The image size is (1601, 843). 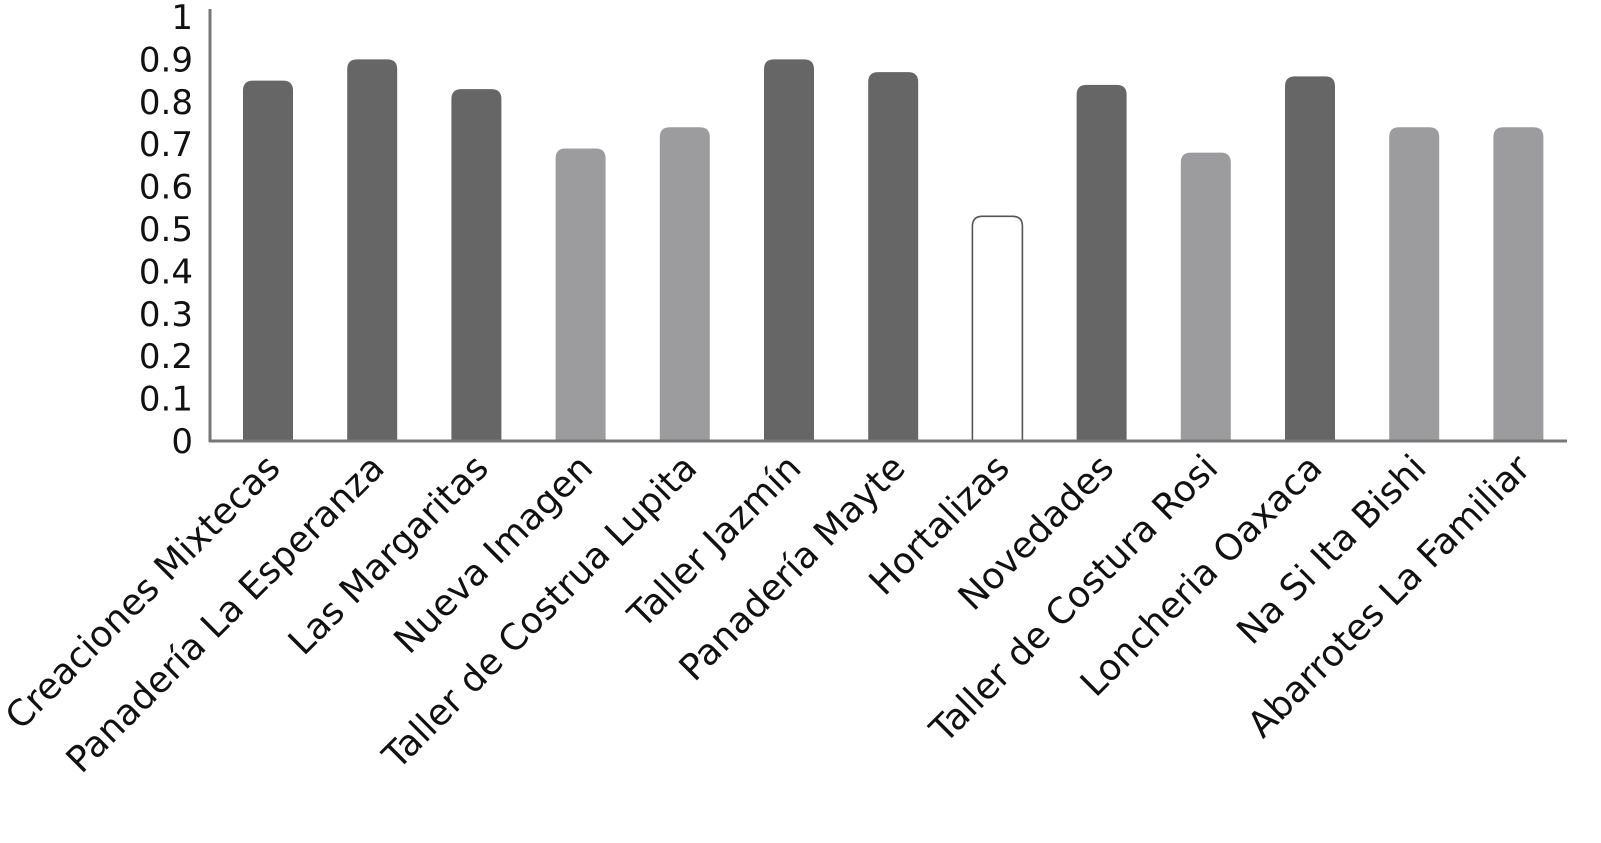 What do you see at coordinates (166, 357) in the screenshot?
I see `y-tick-label: 0.2` at bounding box center [166, 357].